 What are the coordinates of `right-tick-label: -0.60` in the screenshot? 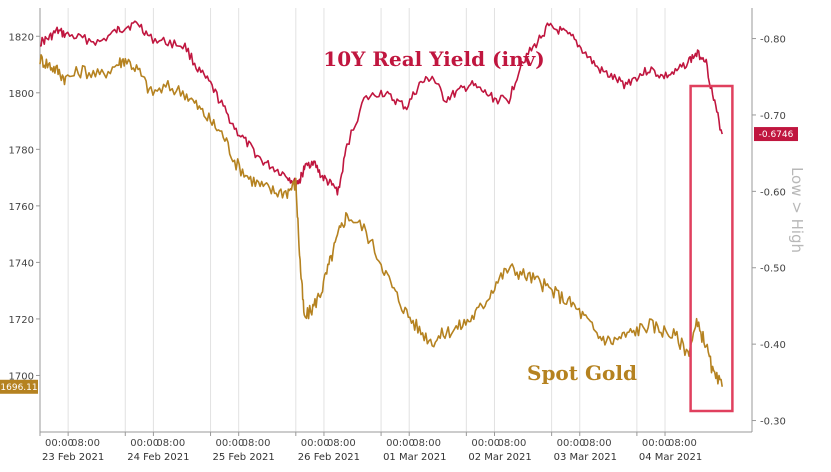 It's located at (773, 192).